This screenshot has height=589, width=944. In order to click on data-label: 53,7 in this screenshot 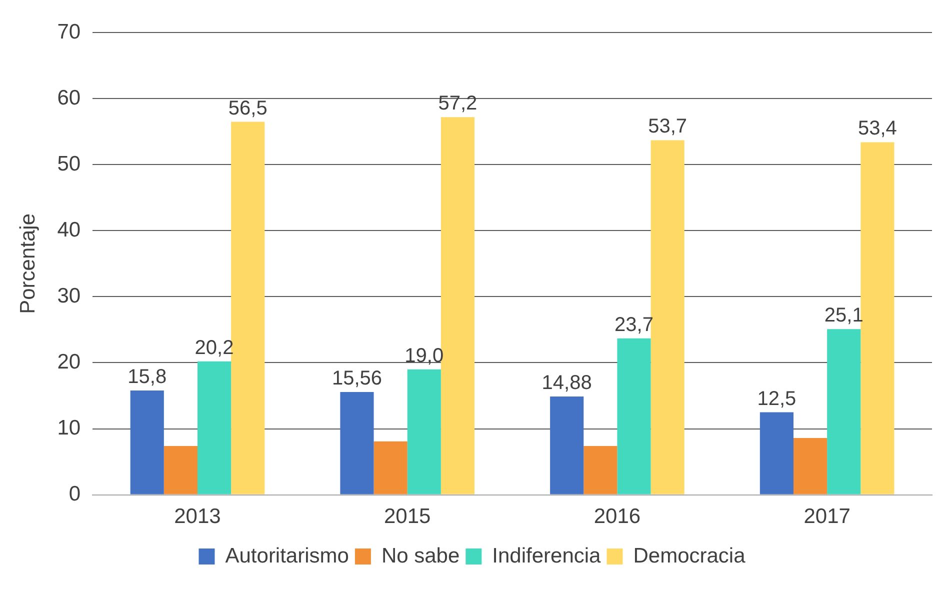, I will do `click(668, 127)`.